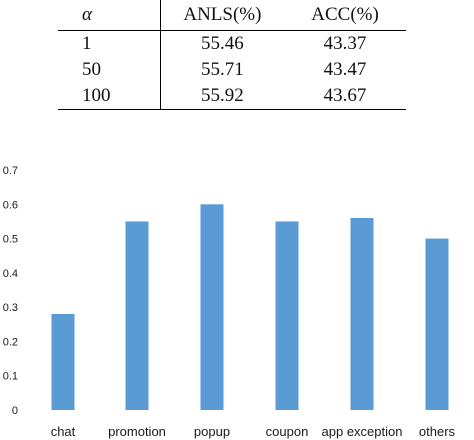  Describe the element at coordinates (287, 315) in the screenshot. I see `bar-coupon` at that location.